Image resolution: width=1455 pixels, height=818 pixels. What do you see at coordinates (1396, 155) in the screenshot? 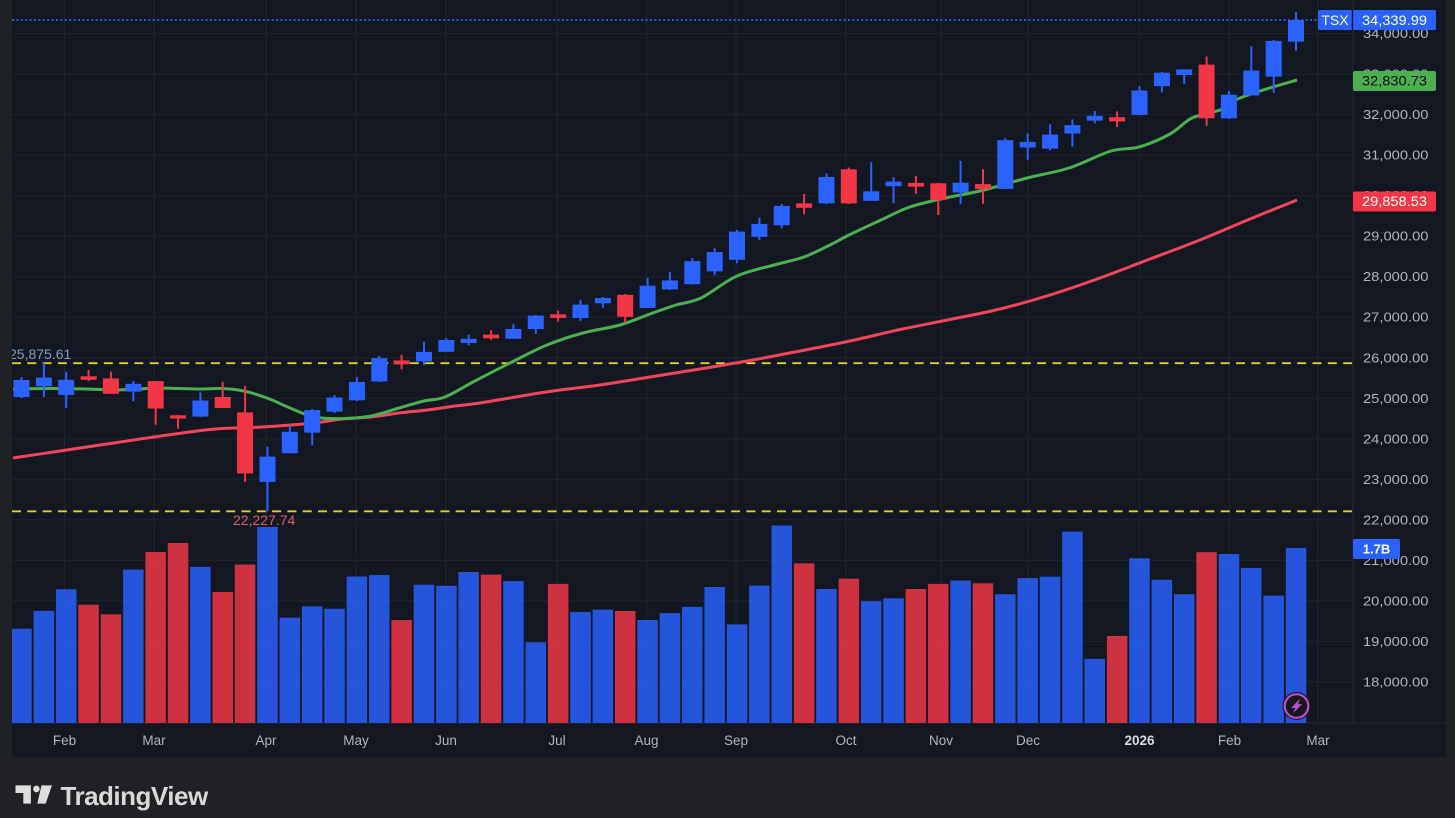
I see `svg-text: 31,000.00` at bounding box center [1396, 155].